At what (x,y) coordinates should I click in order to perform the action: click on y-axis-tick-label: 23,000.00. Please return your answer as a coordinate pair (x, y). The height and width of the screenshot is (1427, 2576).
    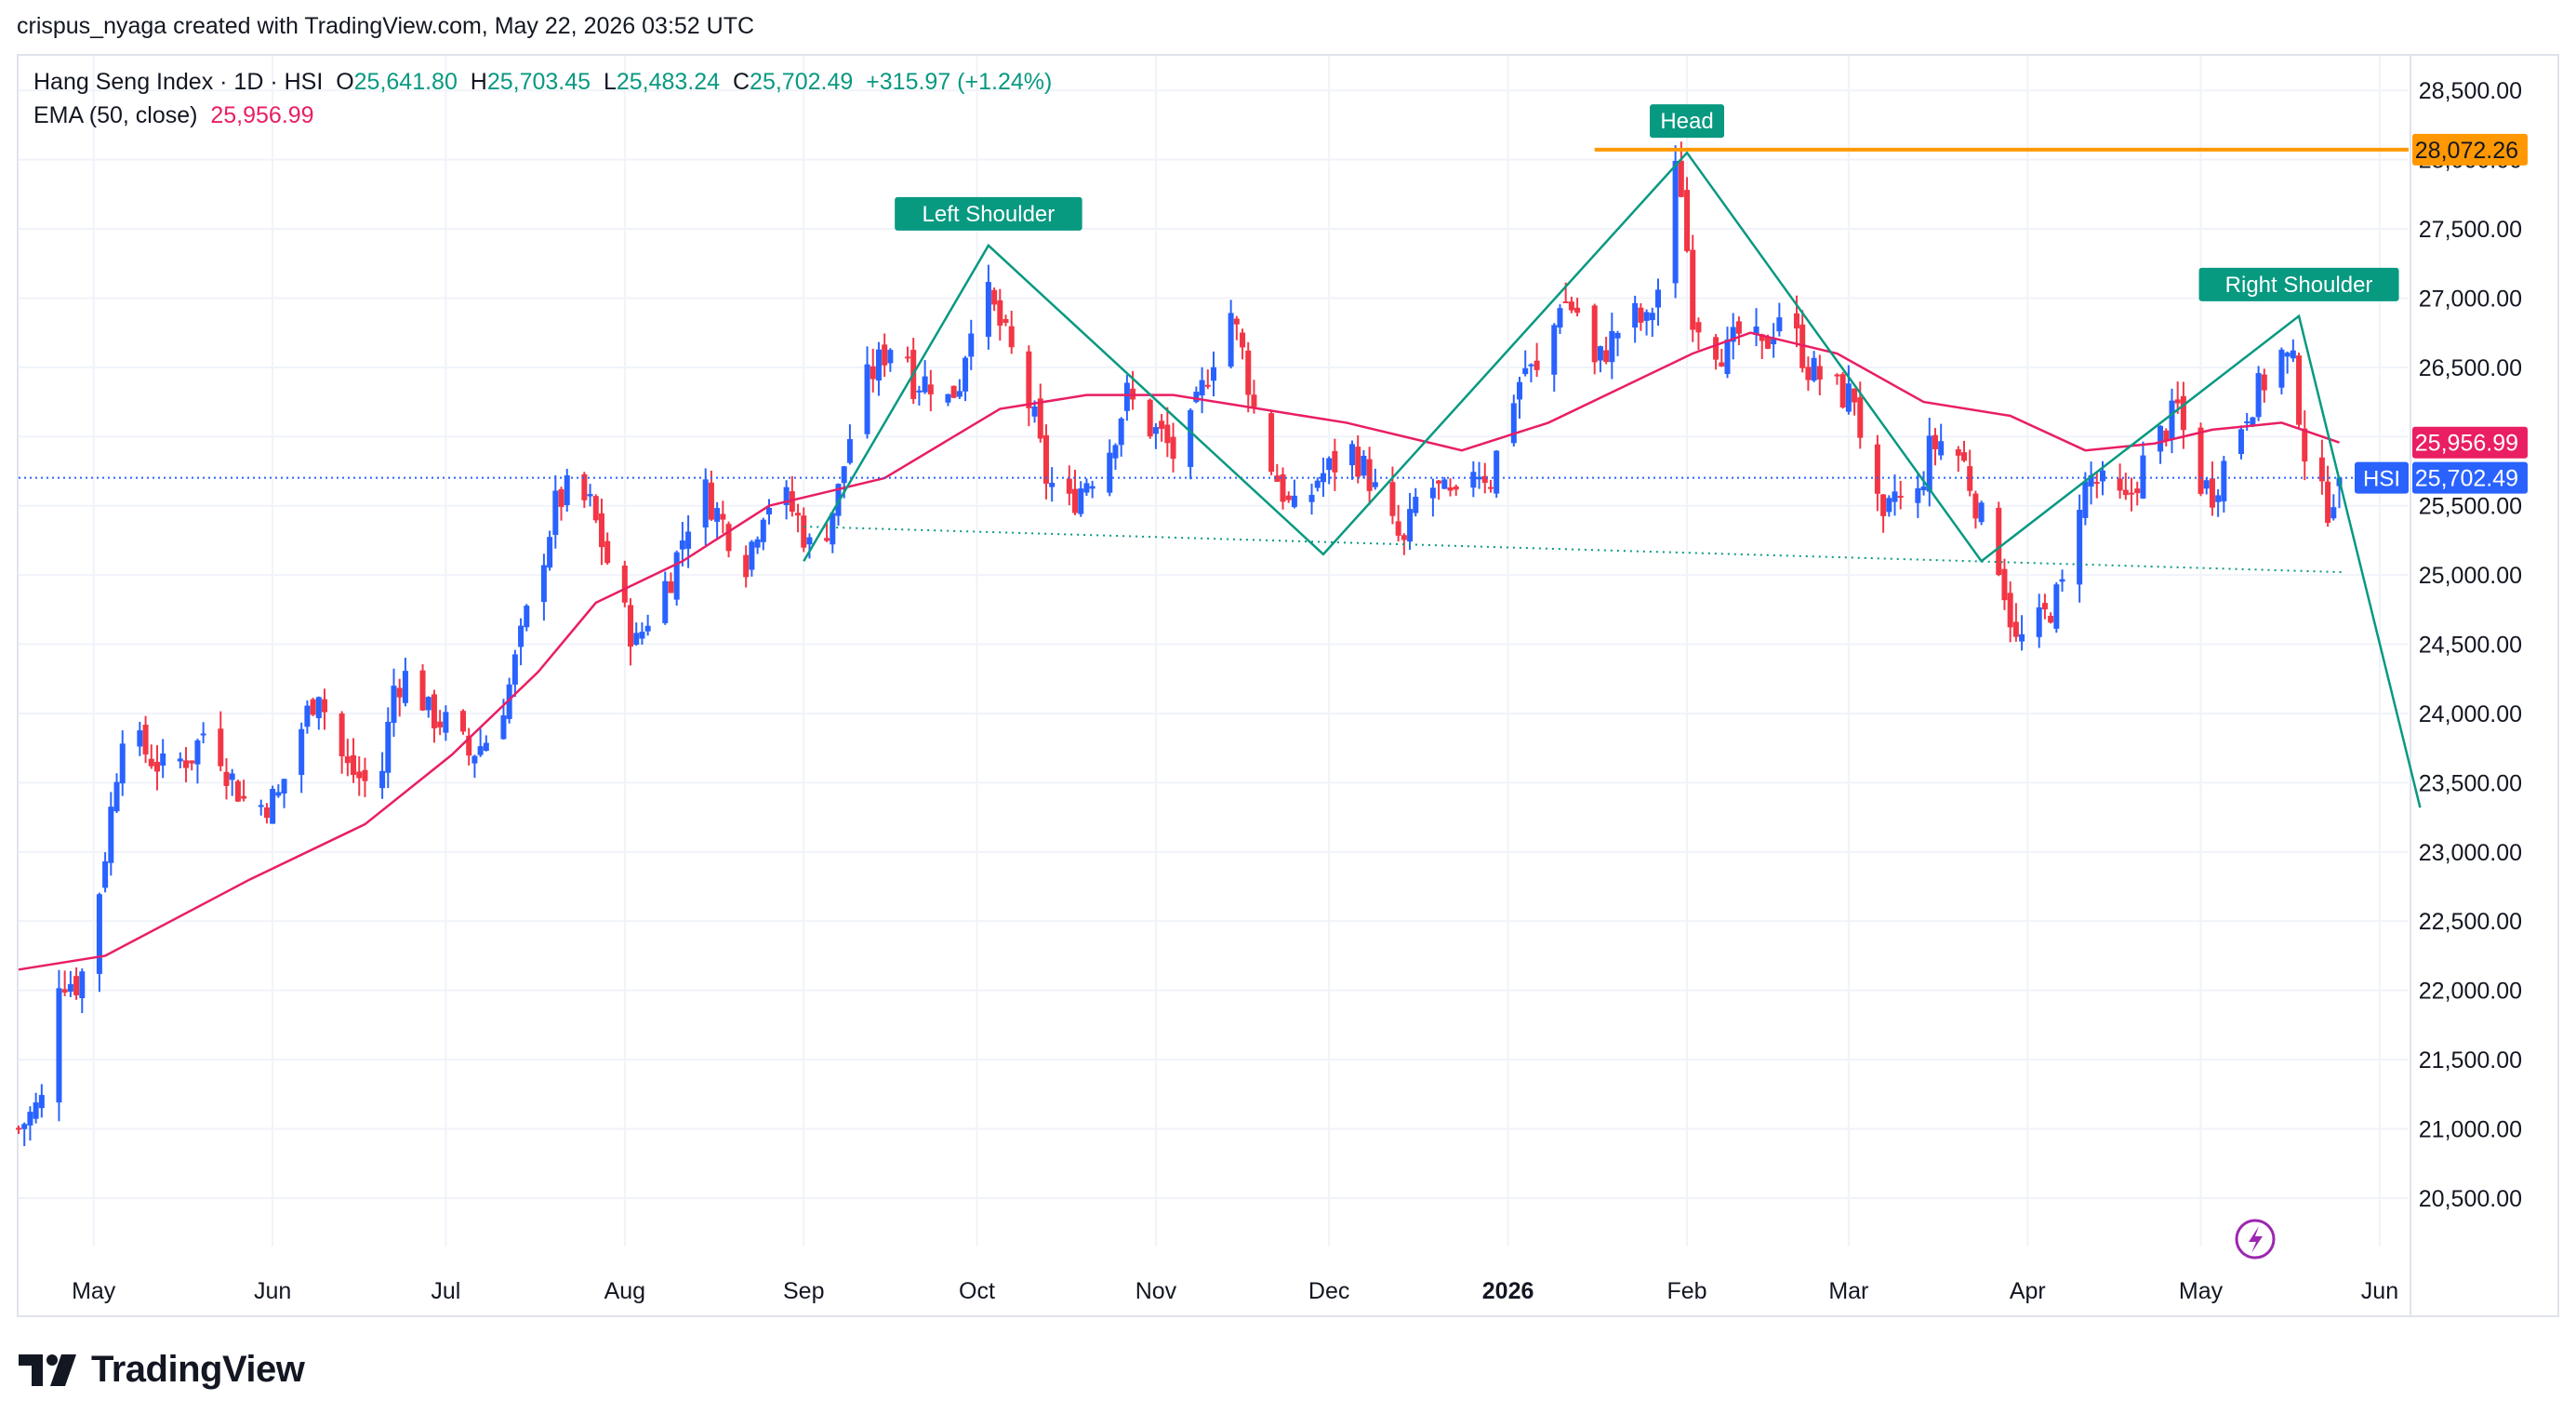
    Looking at the image, I should click on (2470, 853).